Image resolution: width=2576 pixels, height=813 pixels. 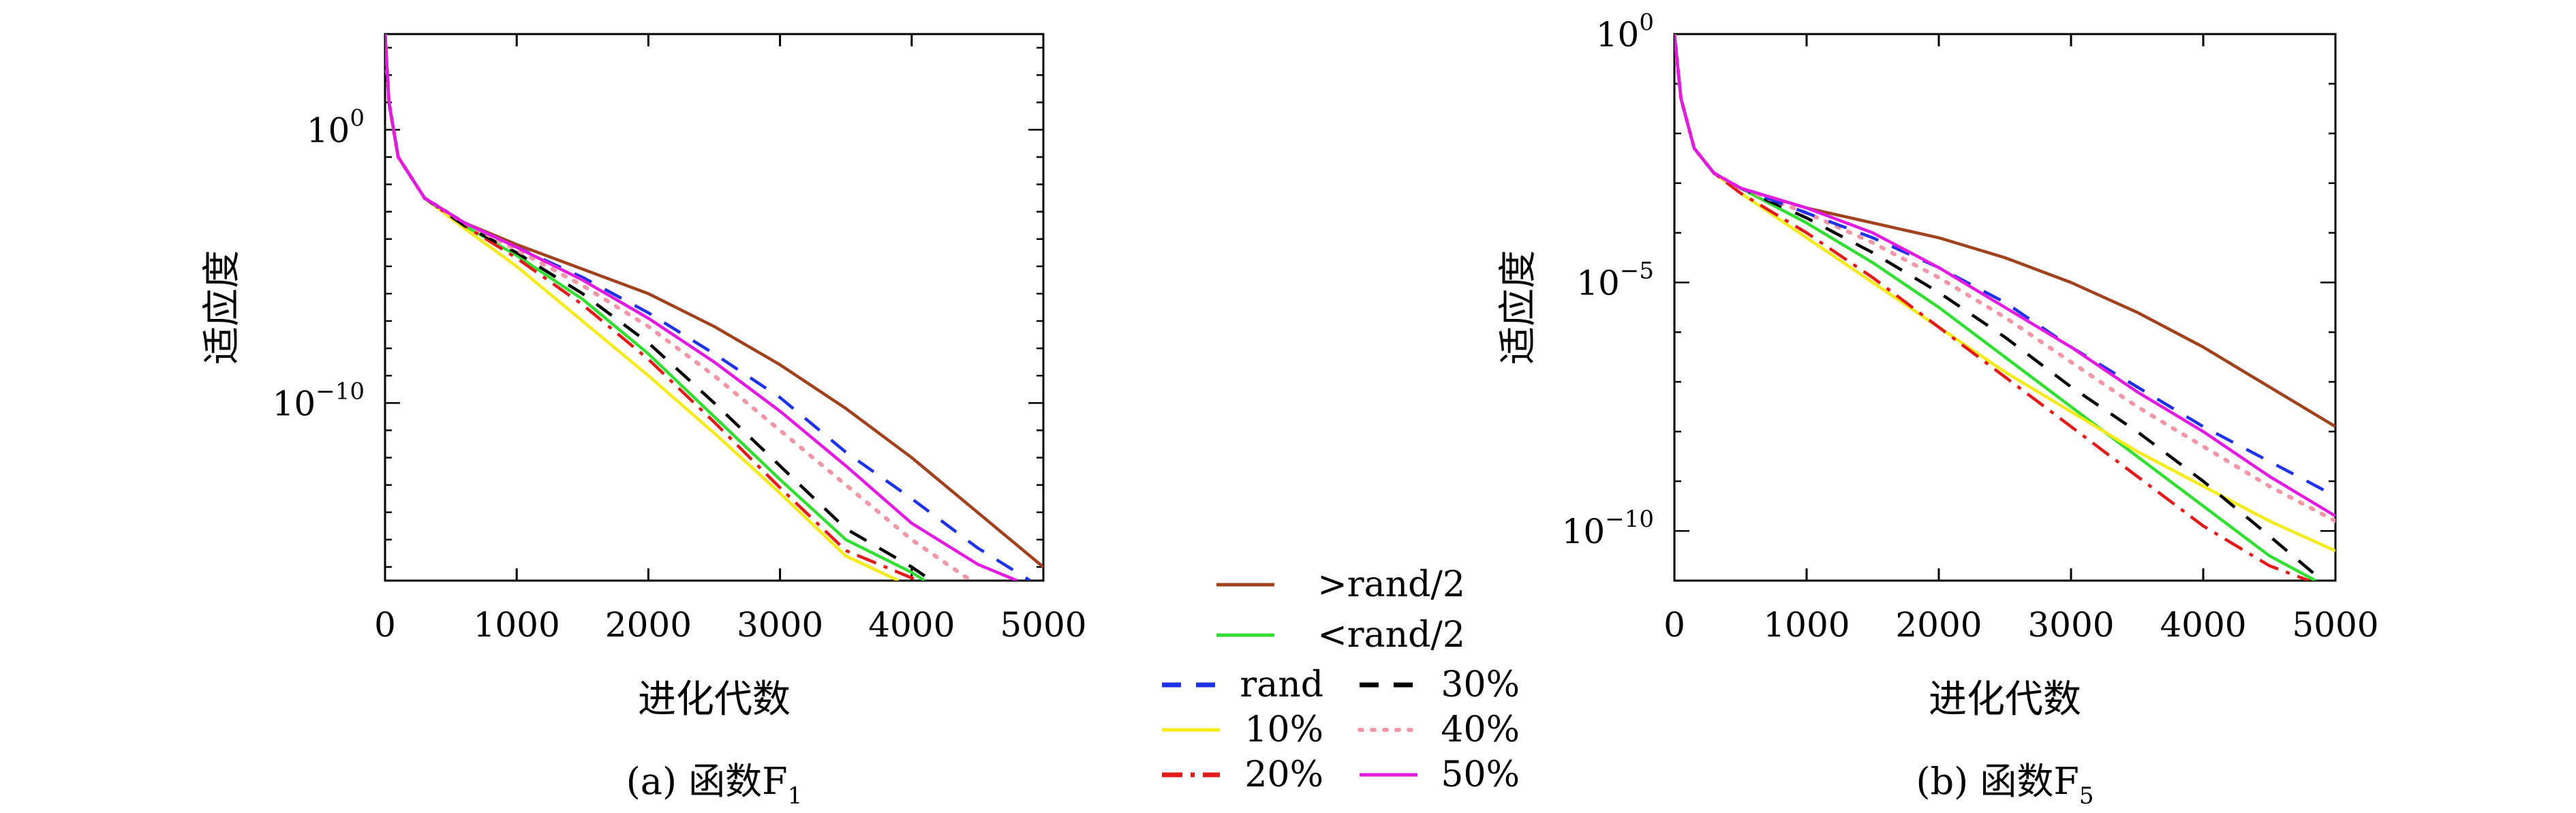 I want to click on caption-text: (a) 函数F, so click(x=707, y=782).